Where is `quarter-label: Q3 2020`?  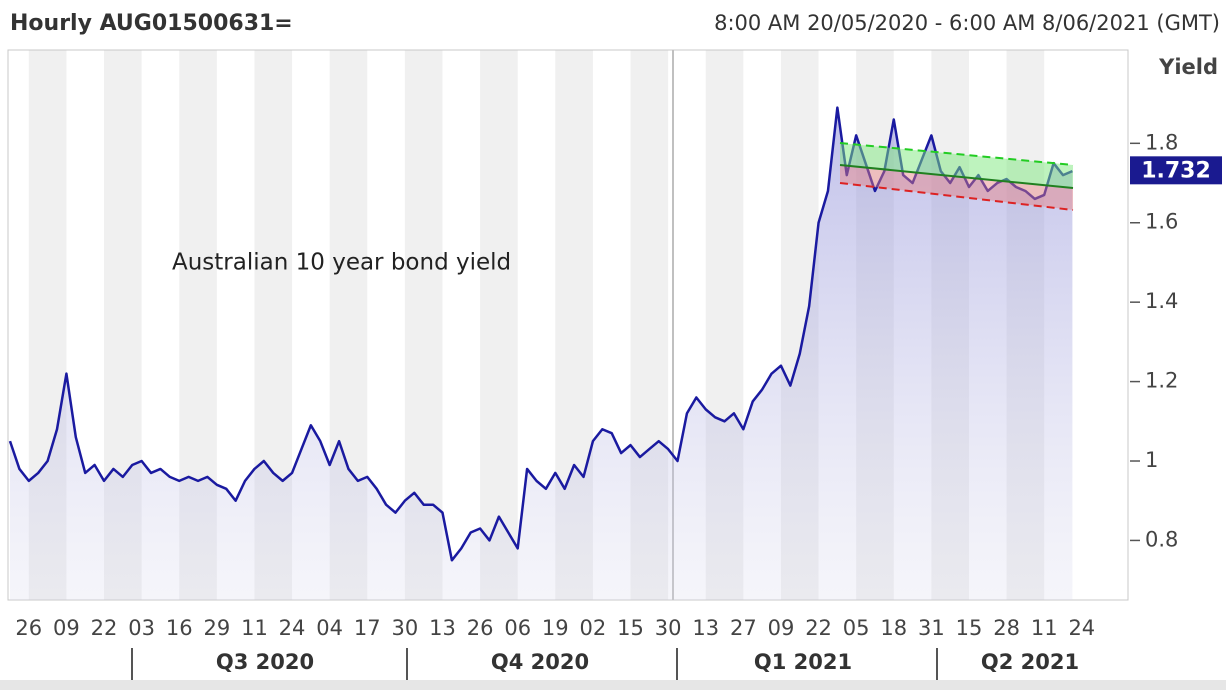 quarter-label: Q3 2020 is located at coordinates (265, 662).